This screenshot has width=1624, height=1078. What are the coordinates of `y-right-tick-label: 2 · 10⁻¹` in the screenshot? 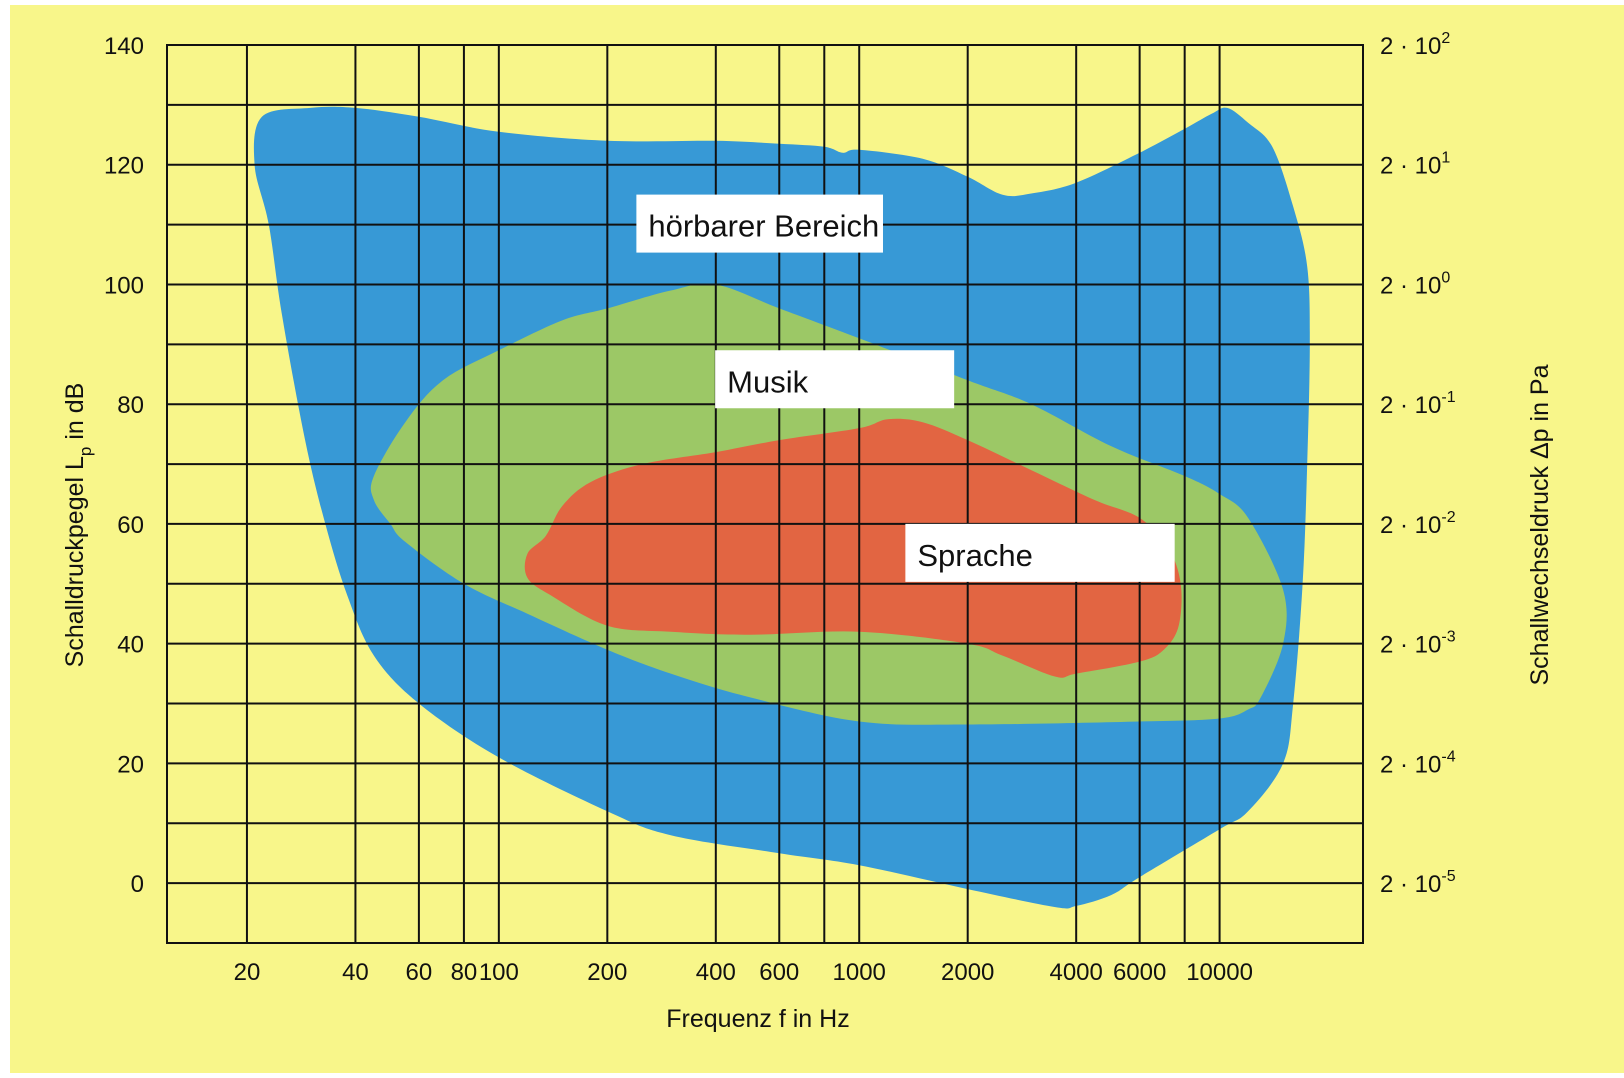 It's located at (1418, 404).